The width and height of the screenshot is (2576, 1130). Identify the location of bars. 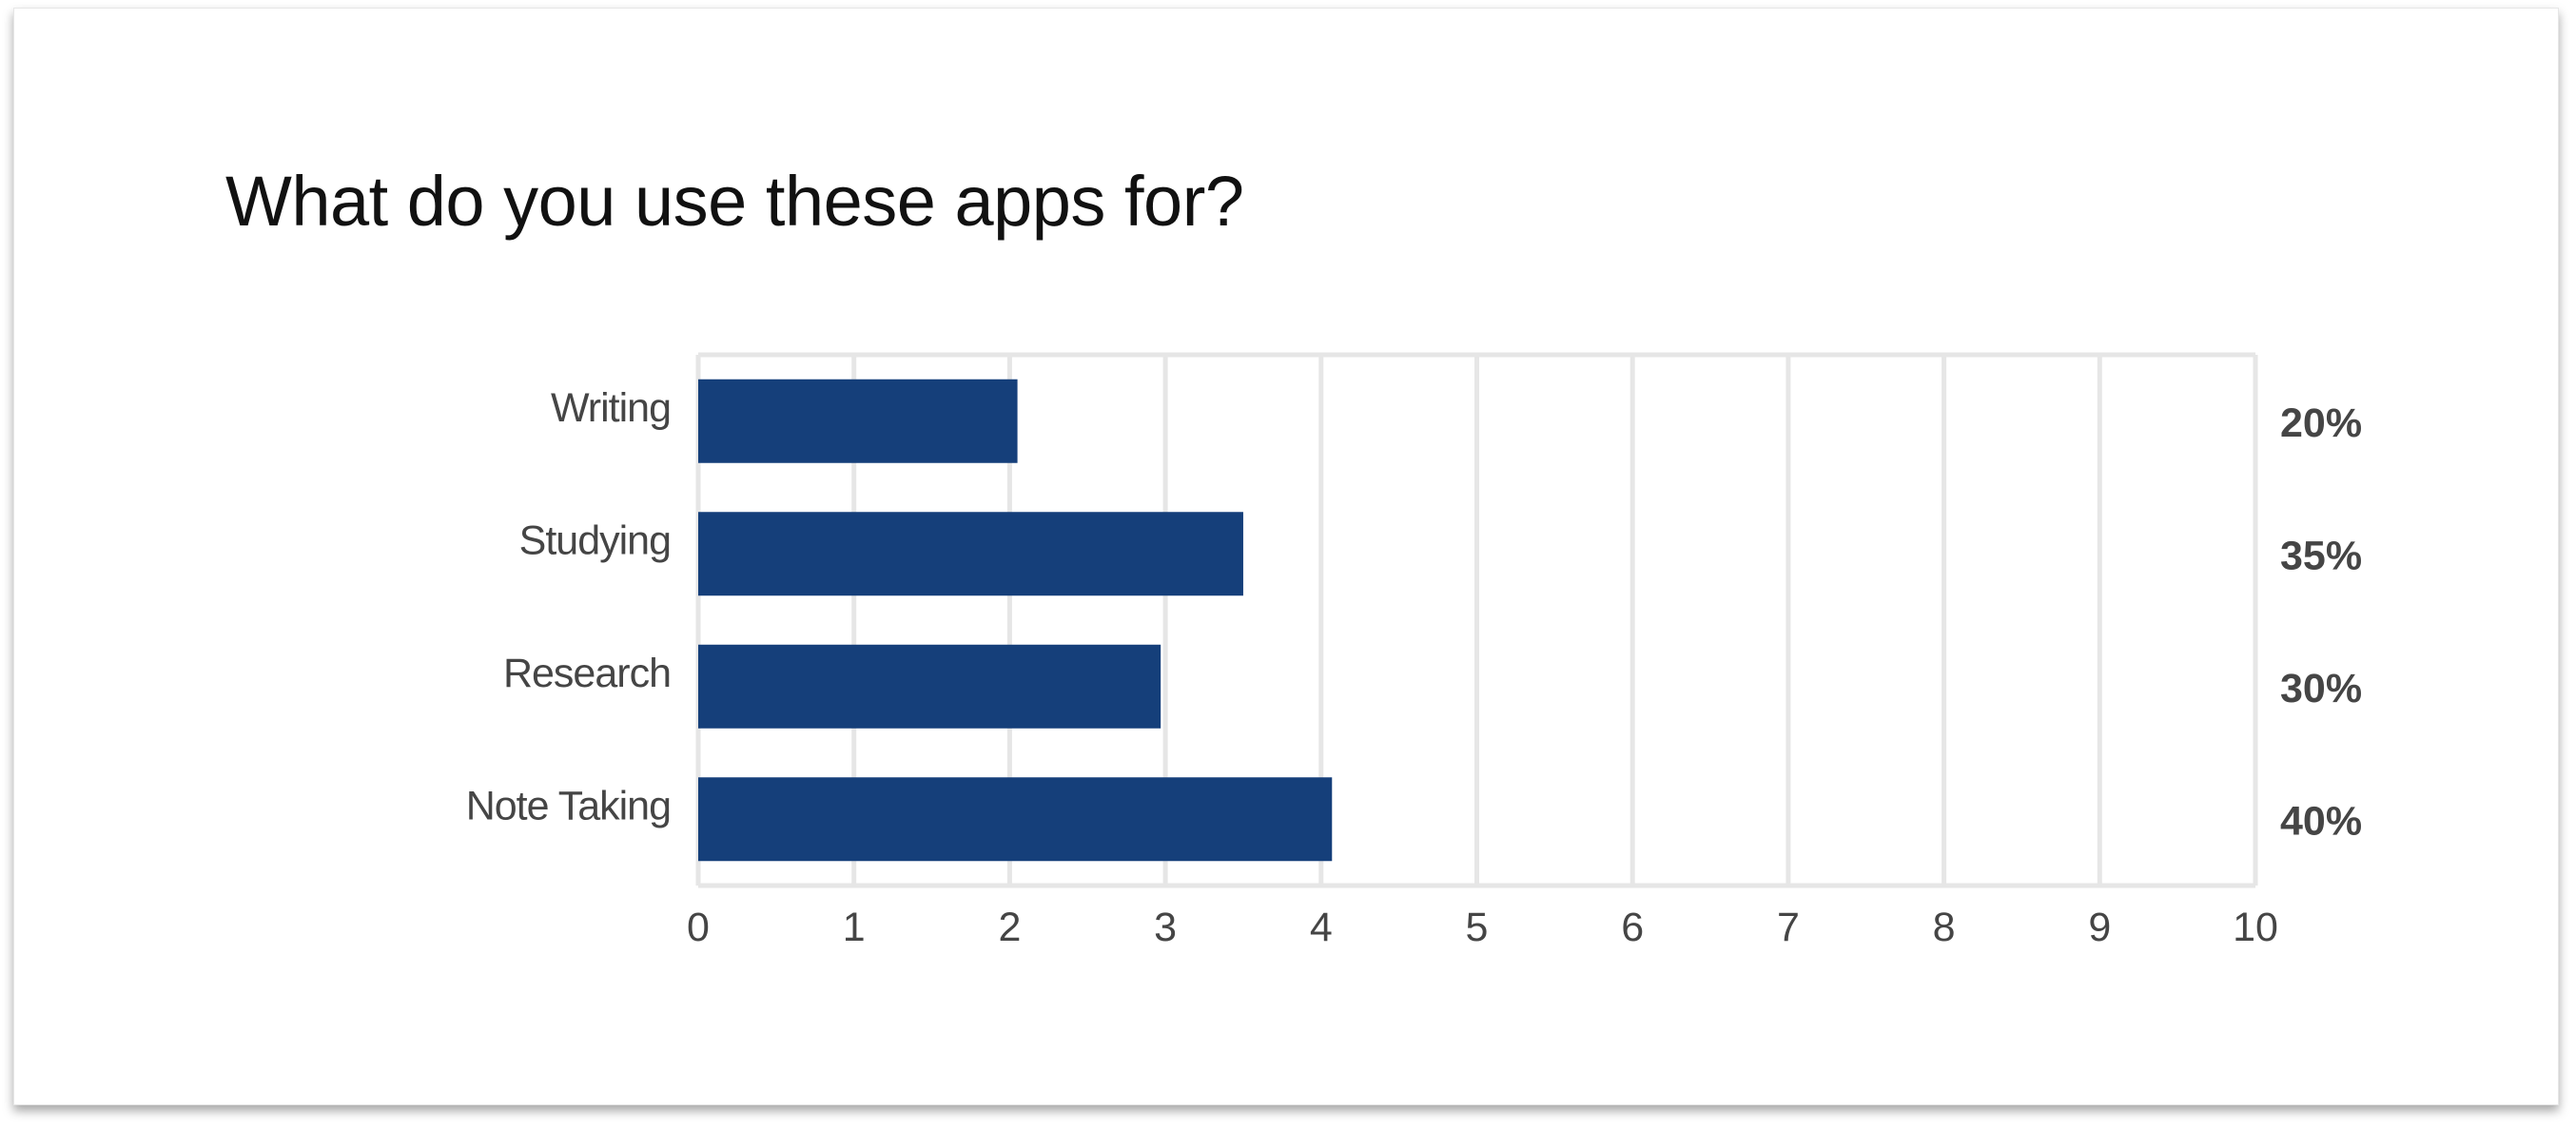
(1016, 620).